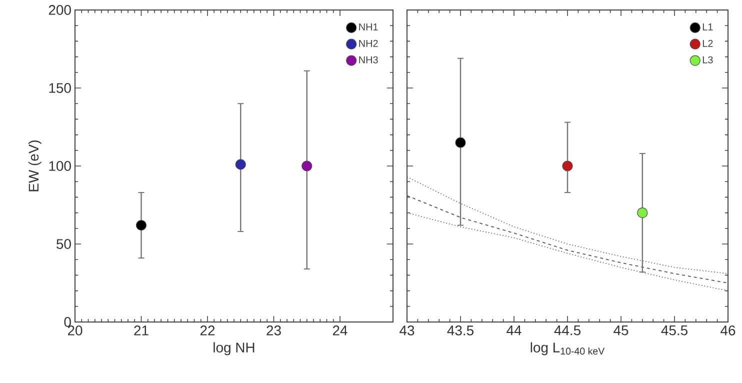 The height and width of the screenshot is (383, 742). What do you see at coordinates (707, 43) in the screenshot?
I see `legend-label: L2` at bounding box center [707, 43].